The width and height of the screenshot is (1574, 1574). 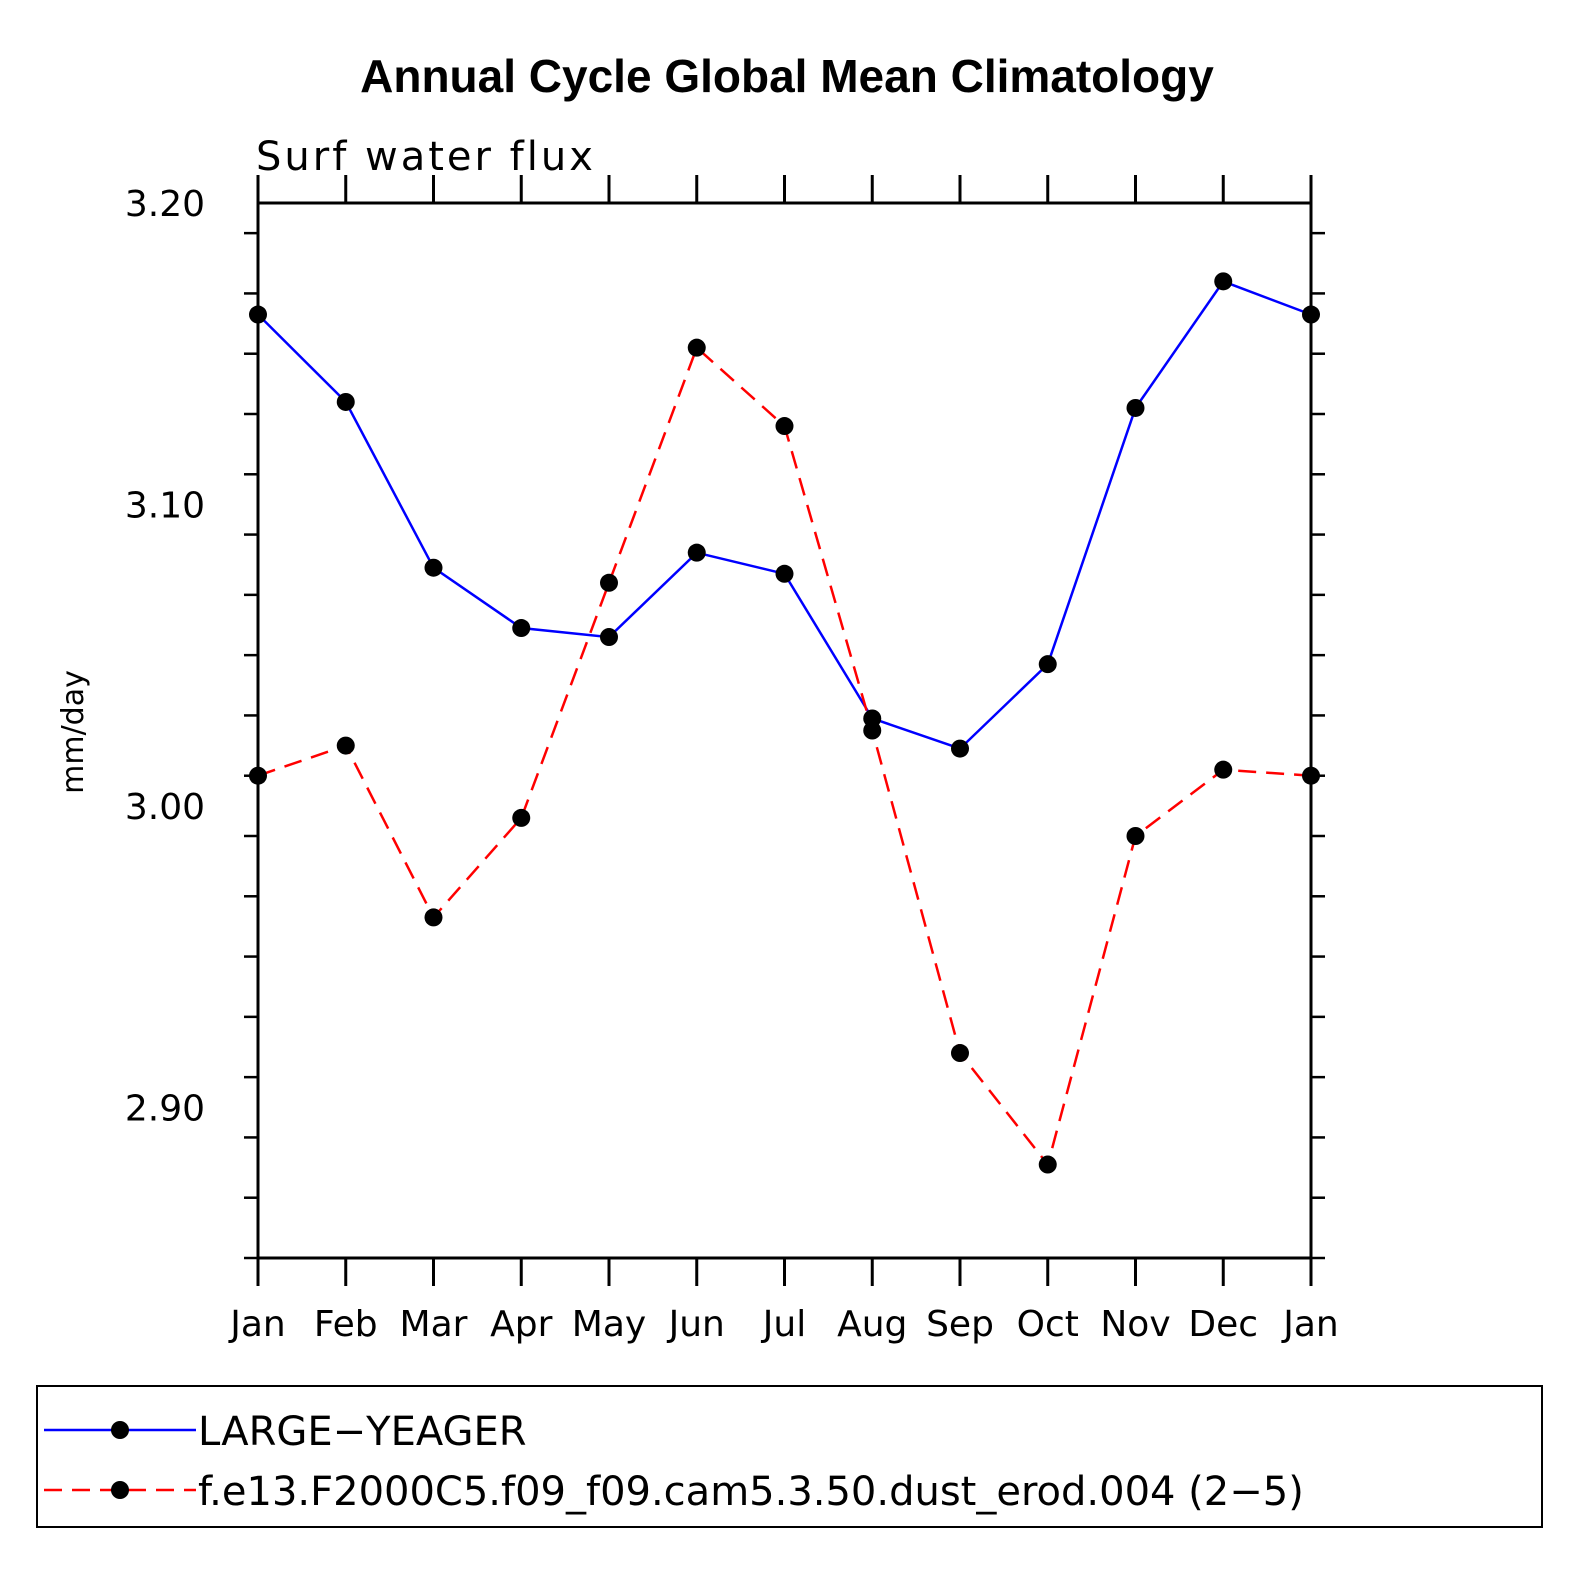 I want to click on x-tick-labels: Jan Feb Mar Apr May Jun Jul Aug Sep Oct Nov Dec Jan, so click(x=783, y=1324).